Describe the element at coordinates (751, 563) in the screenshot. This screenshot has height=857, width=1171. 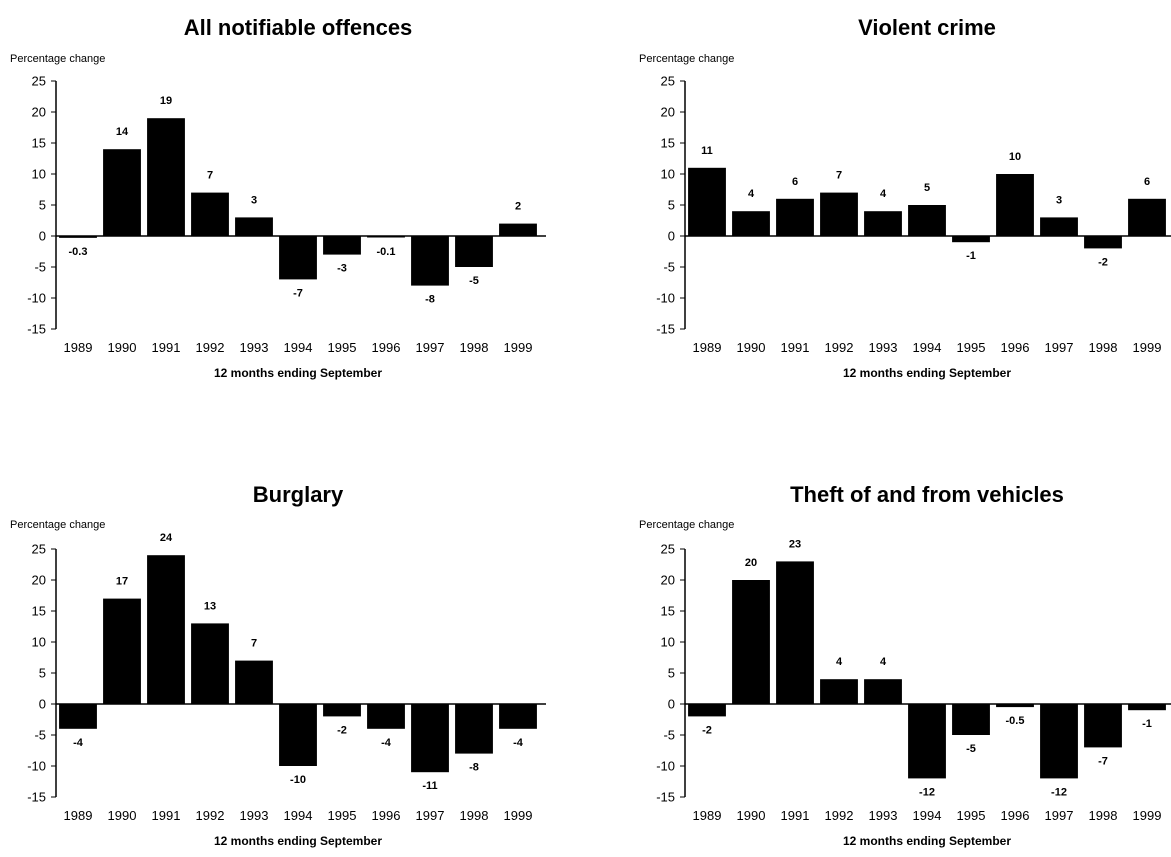
I see `data-label: 20` at that location.